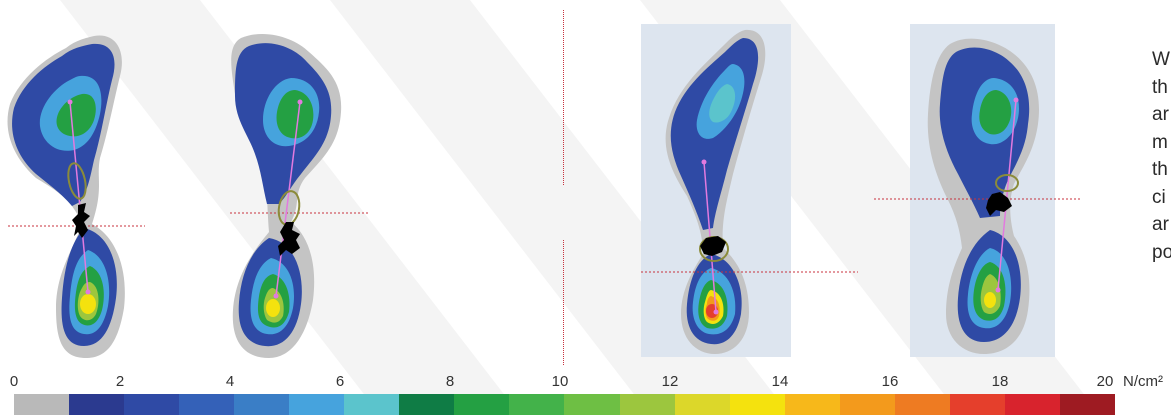 This screenshot has height=415, width=1171. What do you see at coordinates (670, 381) in the screenshot?
I see `scale-tick-label: 12` at bounding box center [670, 381].